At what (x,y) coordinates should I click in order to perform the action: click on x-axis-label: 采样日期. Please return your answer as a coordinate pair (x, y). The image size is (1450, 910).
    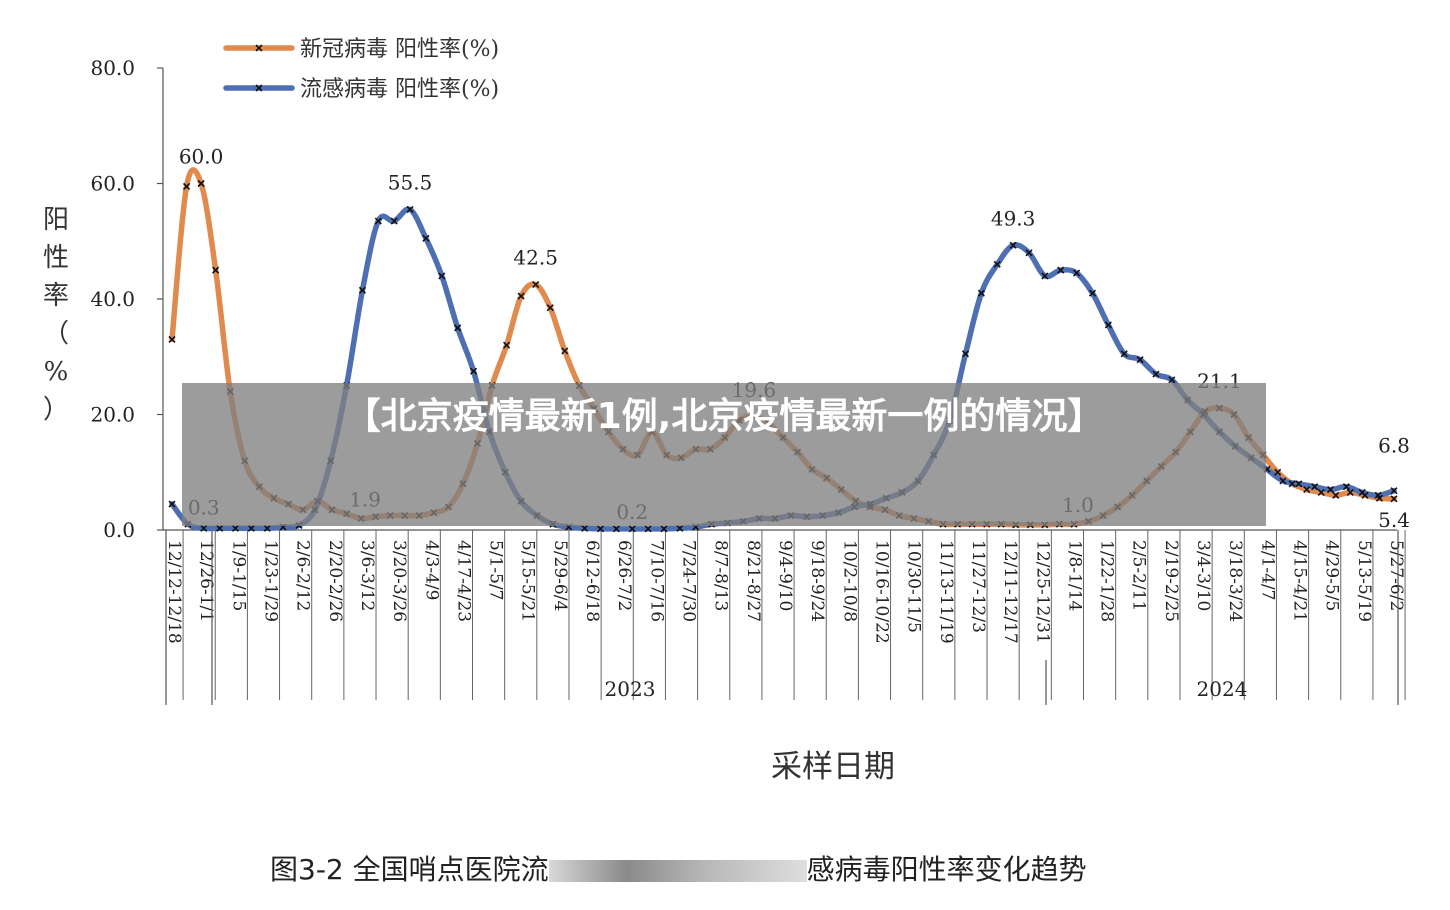
    Looking at the image, I should click on (833, 767).